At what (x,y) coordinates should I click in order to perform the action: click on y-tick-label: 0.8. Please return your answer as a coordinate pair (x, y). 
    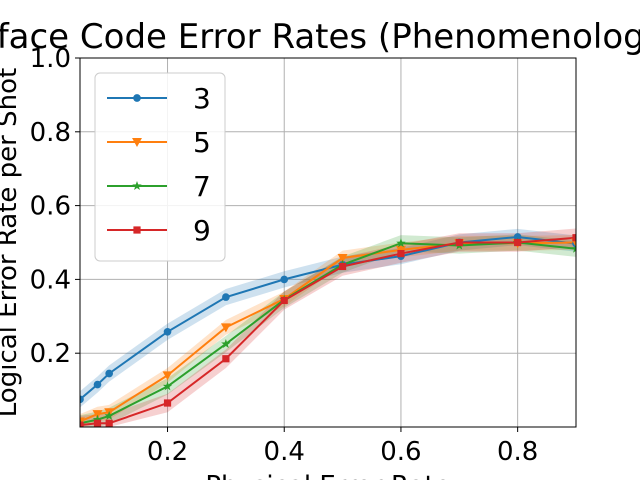
    Looking at the image, I should click on (50, 133).